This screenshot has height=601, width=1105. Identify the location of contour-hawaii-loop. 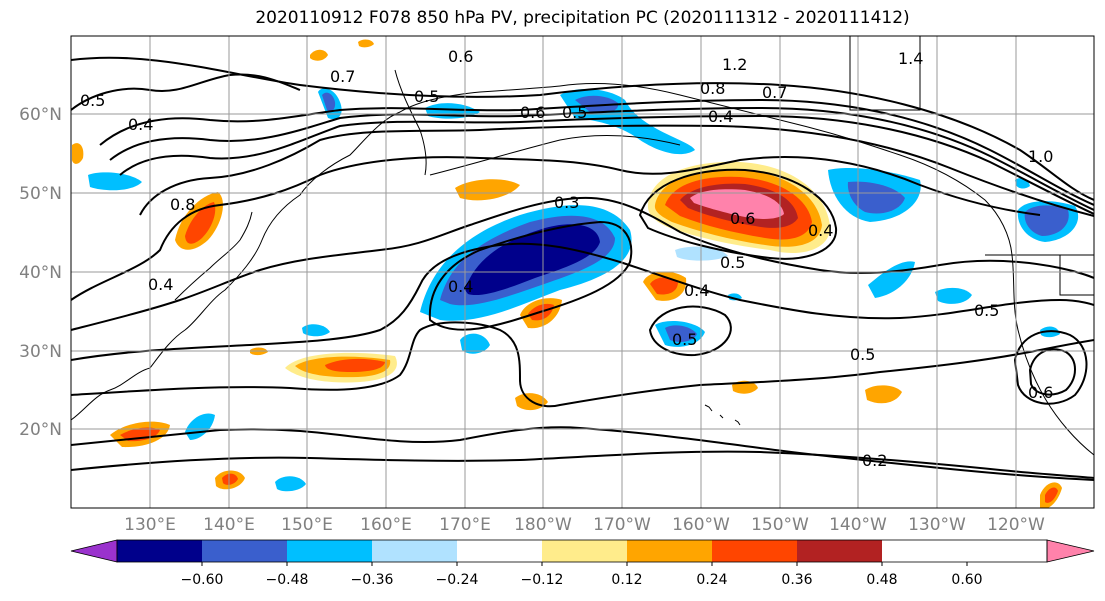
(690, 331).